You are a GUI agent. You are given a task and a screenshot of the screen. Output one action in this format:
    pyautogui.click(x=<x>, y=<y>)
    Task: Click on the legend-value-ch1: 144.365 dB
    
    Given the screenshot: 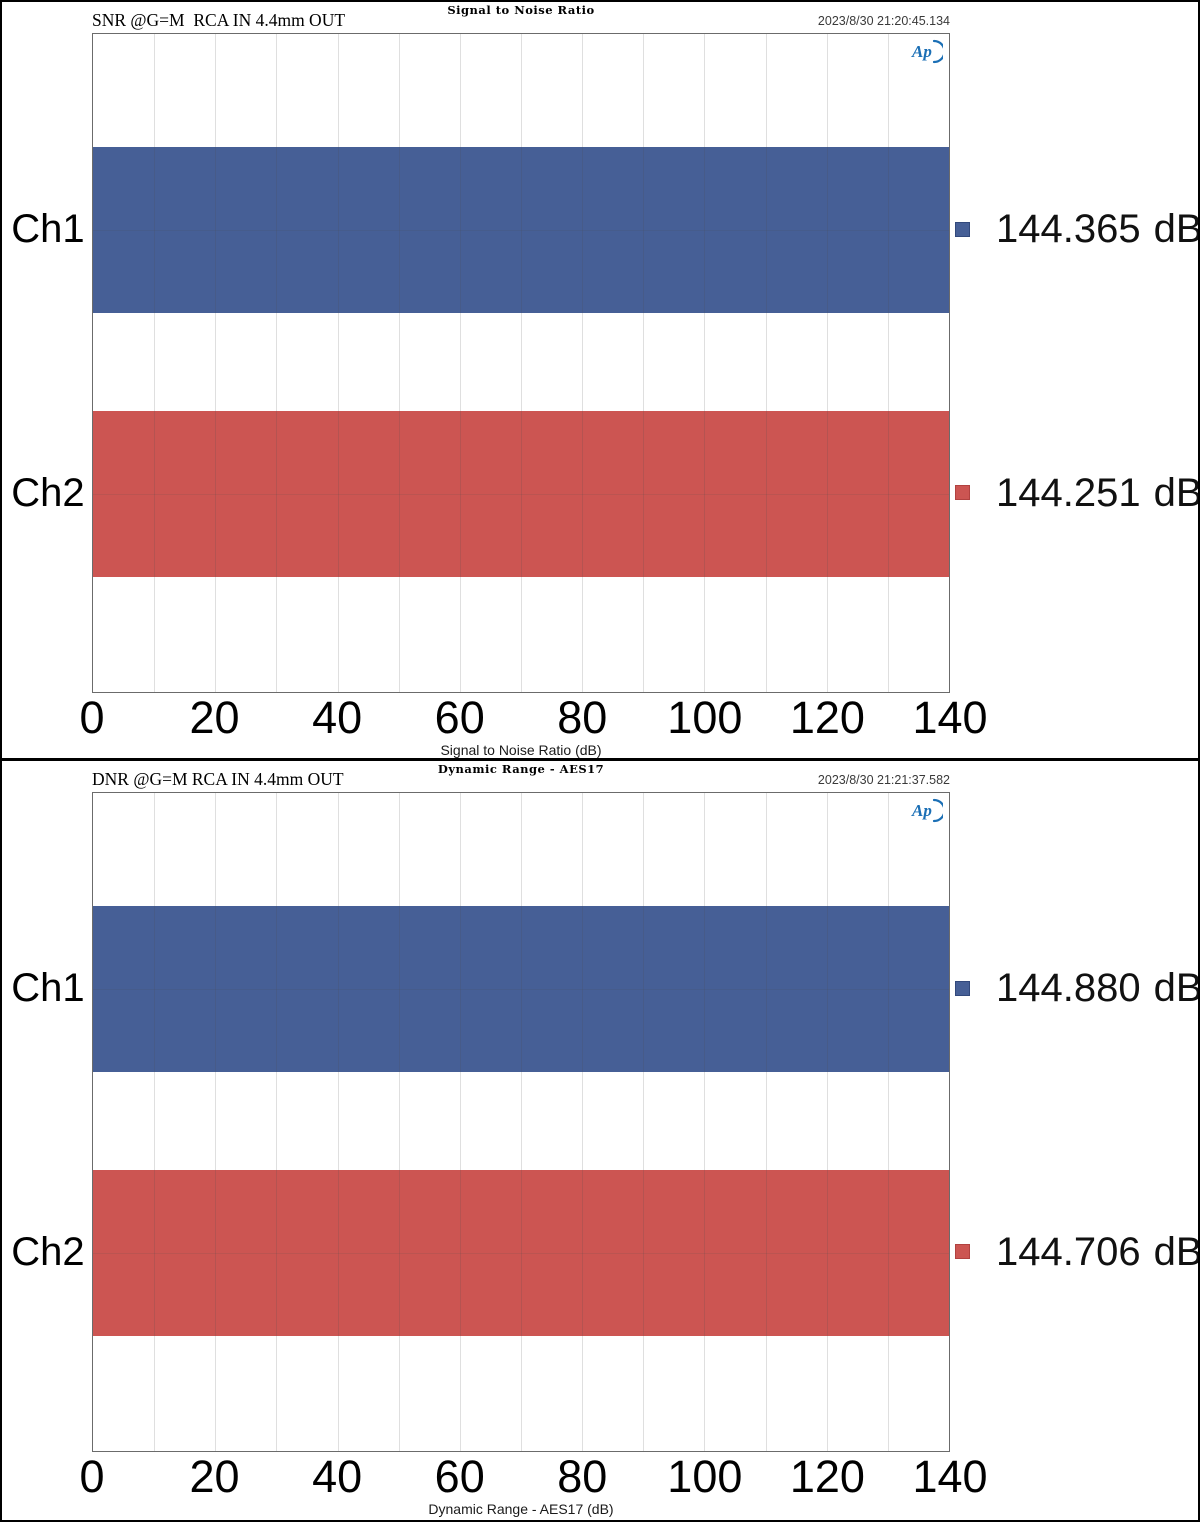 What is the action you would take?
    pyautogui.click(x=1098, y=229)
    